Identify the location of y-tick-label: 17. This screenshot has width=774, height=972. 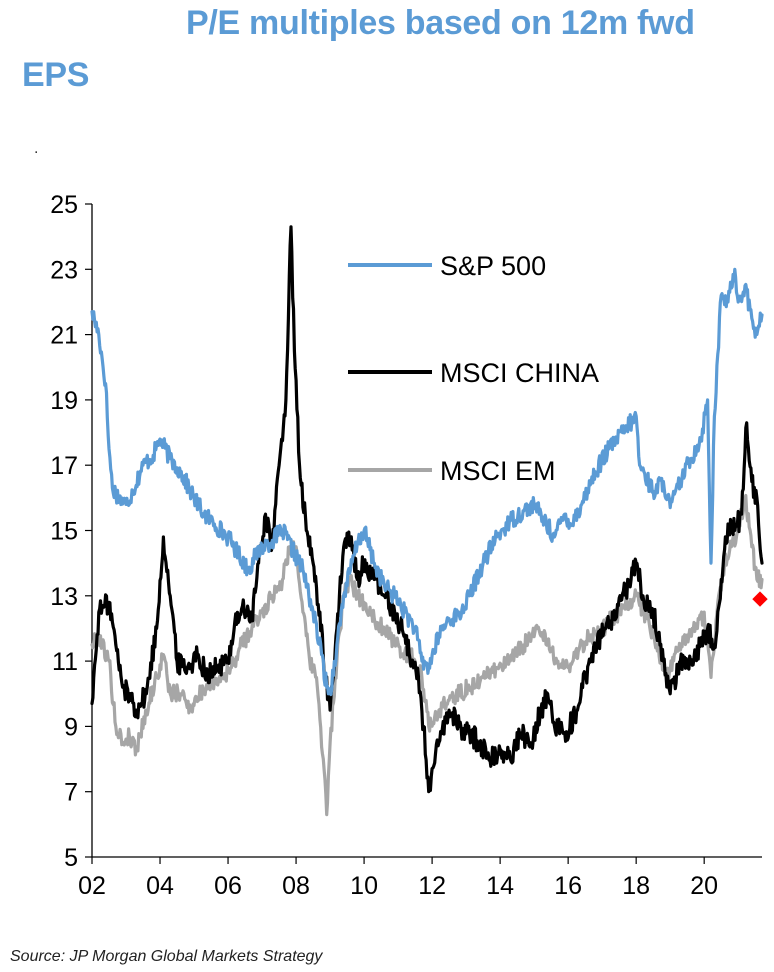
(64, 466).